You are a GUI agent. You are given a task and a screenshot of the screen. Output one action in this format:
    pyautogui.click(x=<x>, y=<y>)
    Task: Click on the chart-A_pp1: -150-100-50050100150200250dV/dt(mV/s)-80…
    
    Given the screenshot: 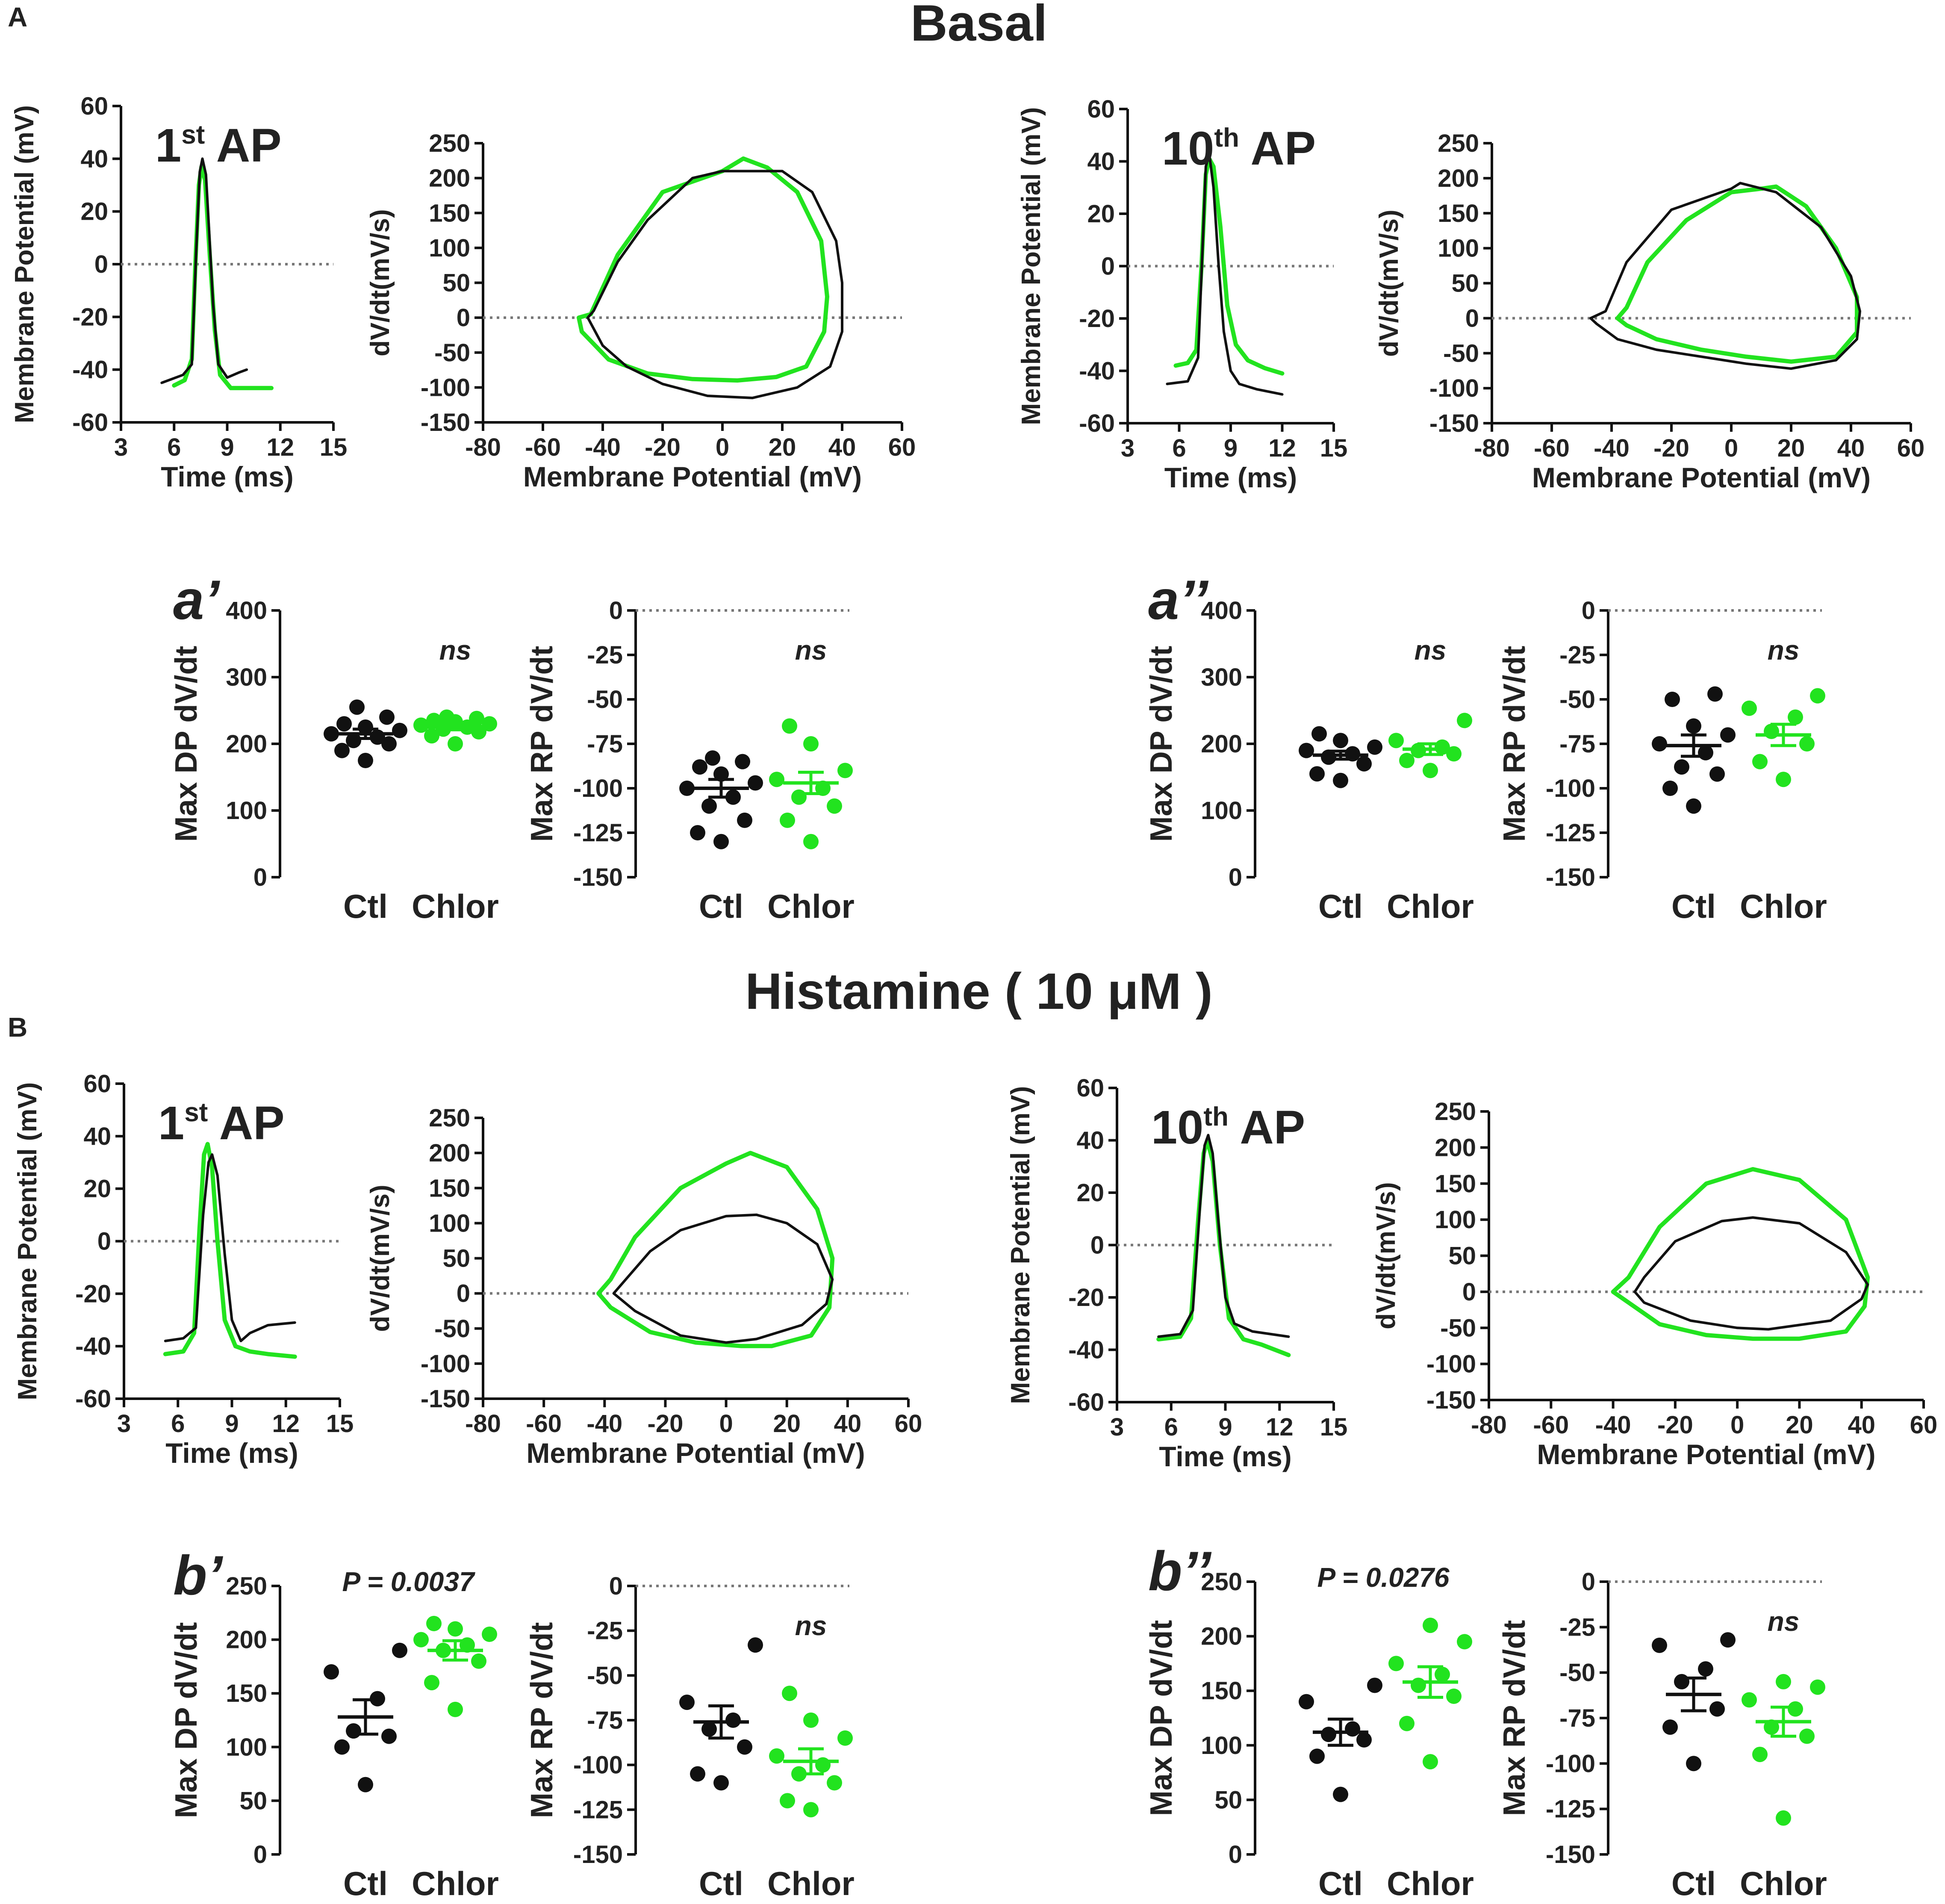 What is the action you would take?
    pyautogui.click(x=640, y=311)
    